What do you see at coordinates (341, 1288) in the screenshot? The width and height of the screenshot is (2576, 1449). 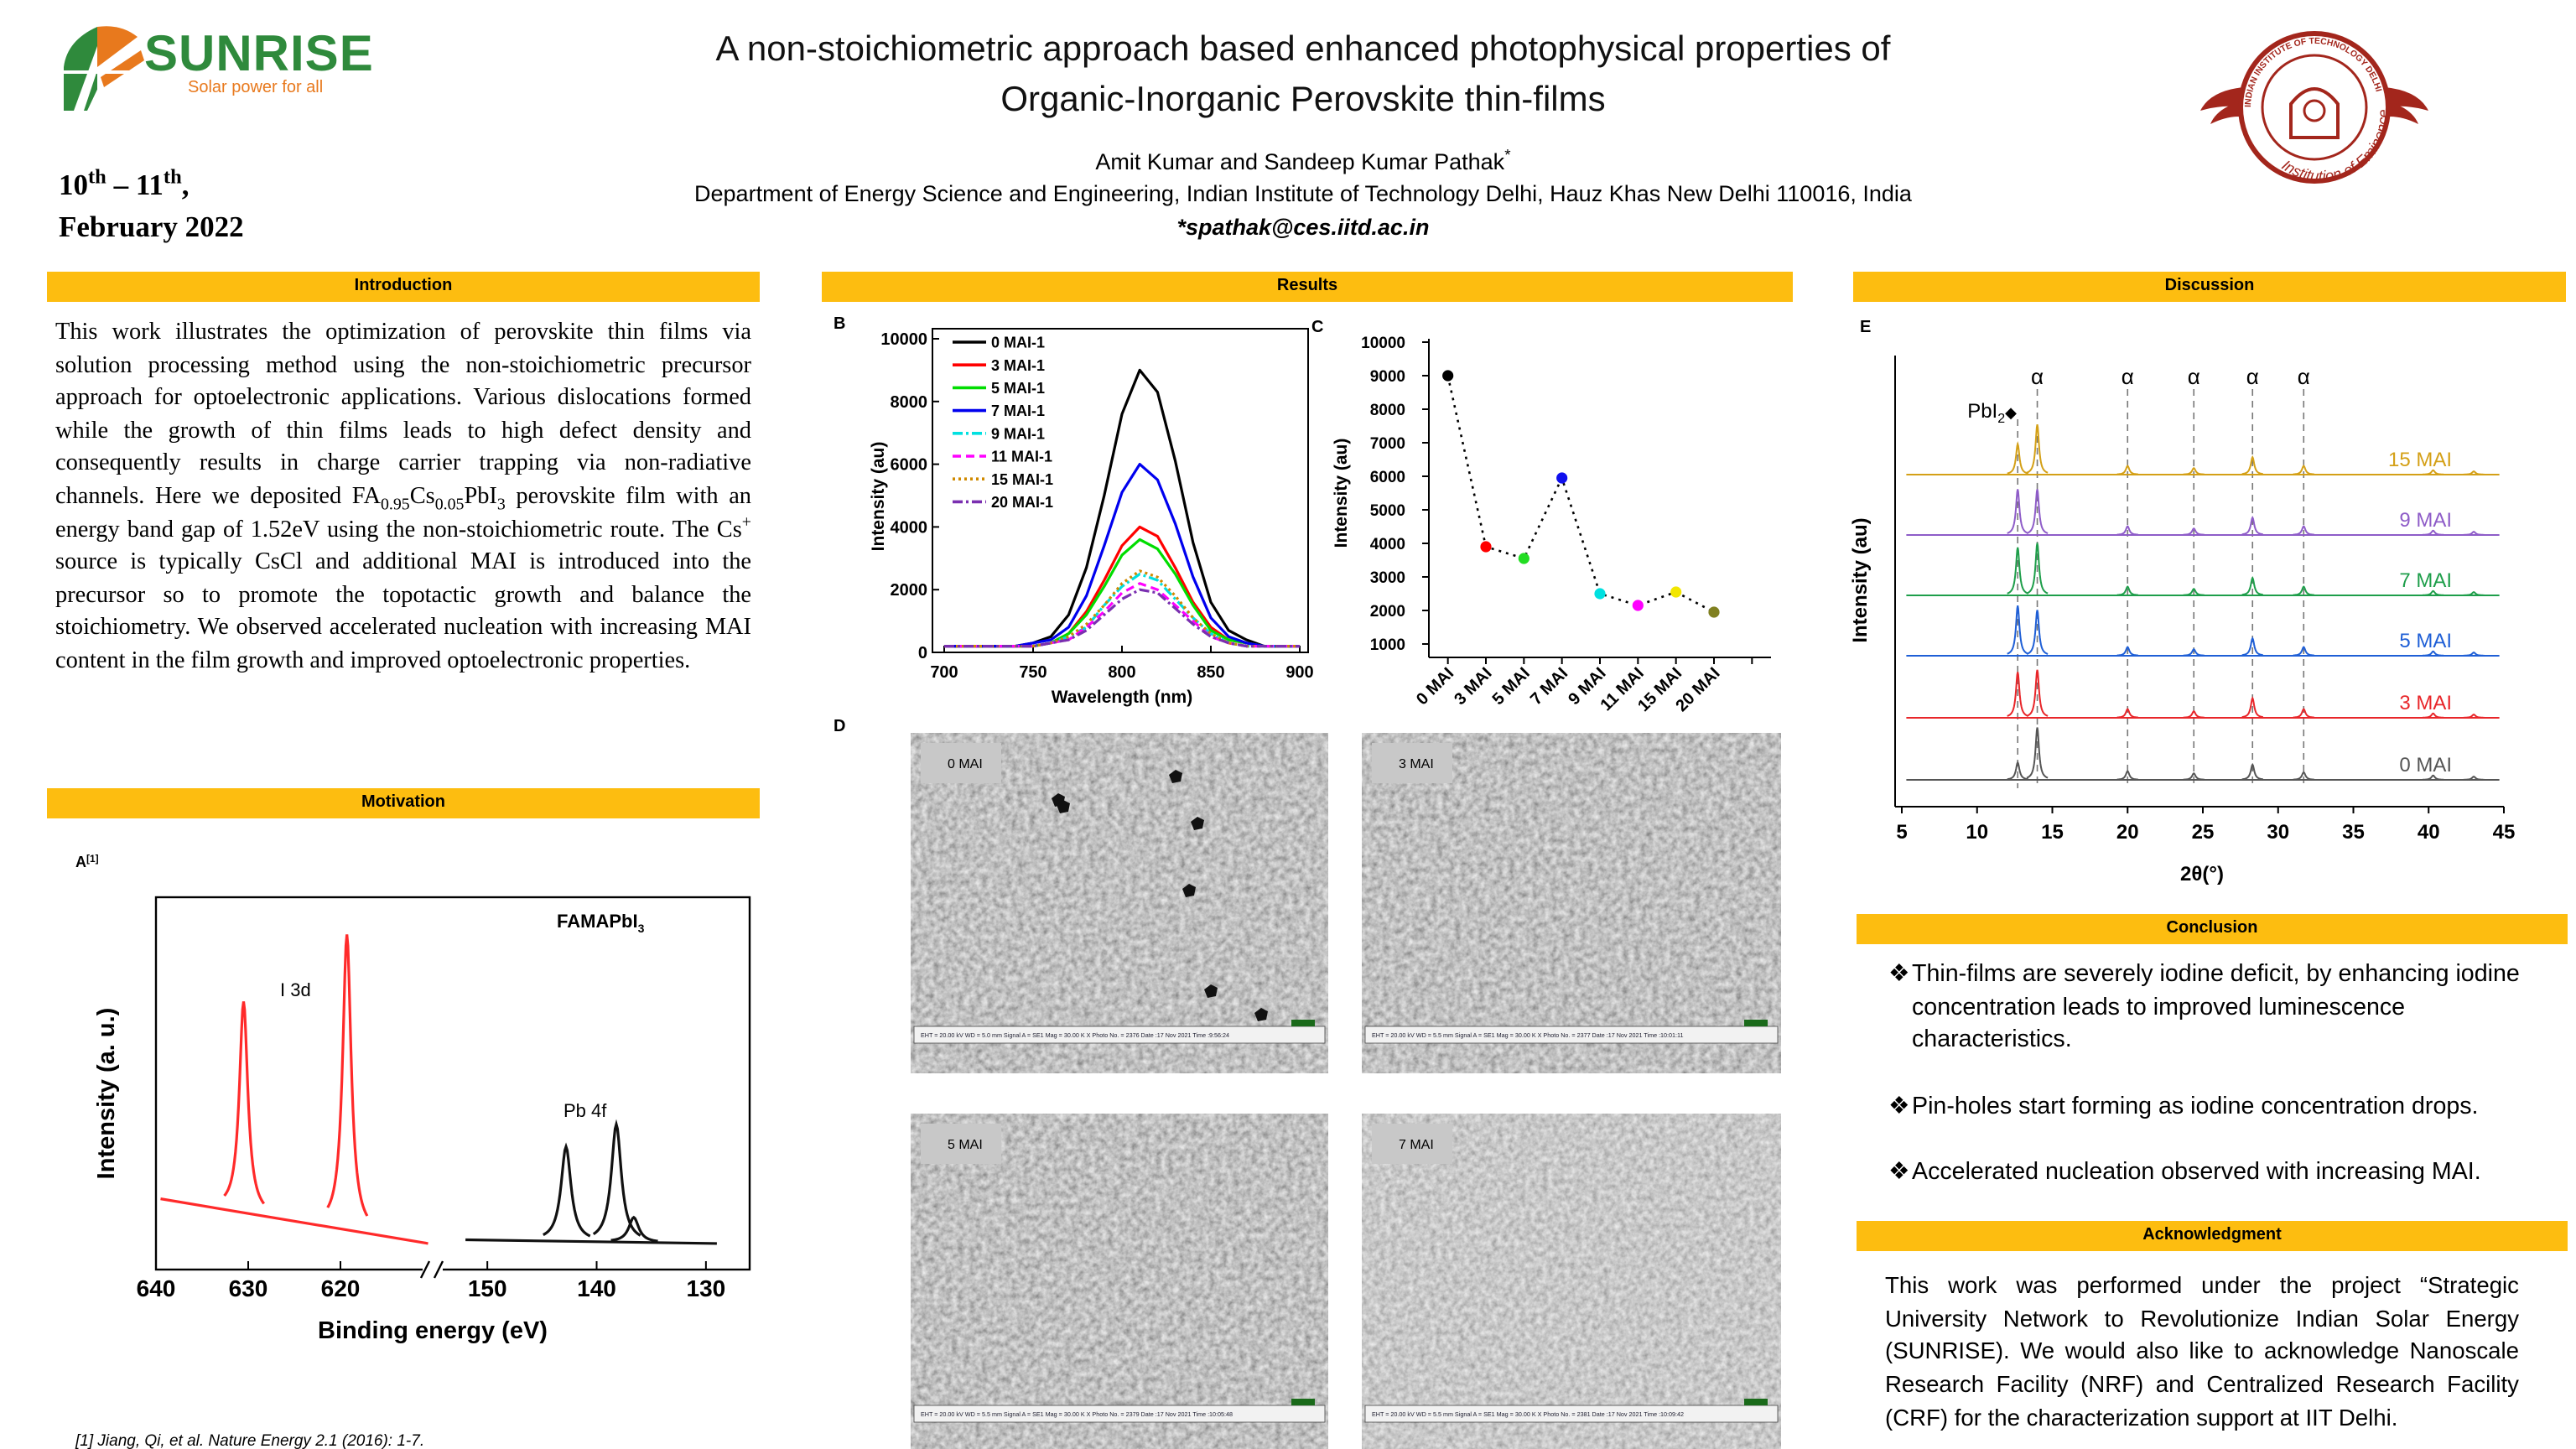 I see `x-tick-label: 620` at bounding box center [341, 1288].